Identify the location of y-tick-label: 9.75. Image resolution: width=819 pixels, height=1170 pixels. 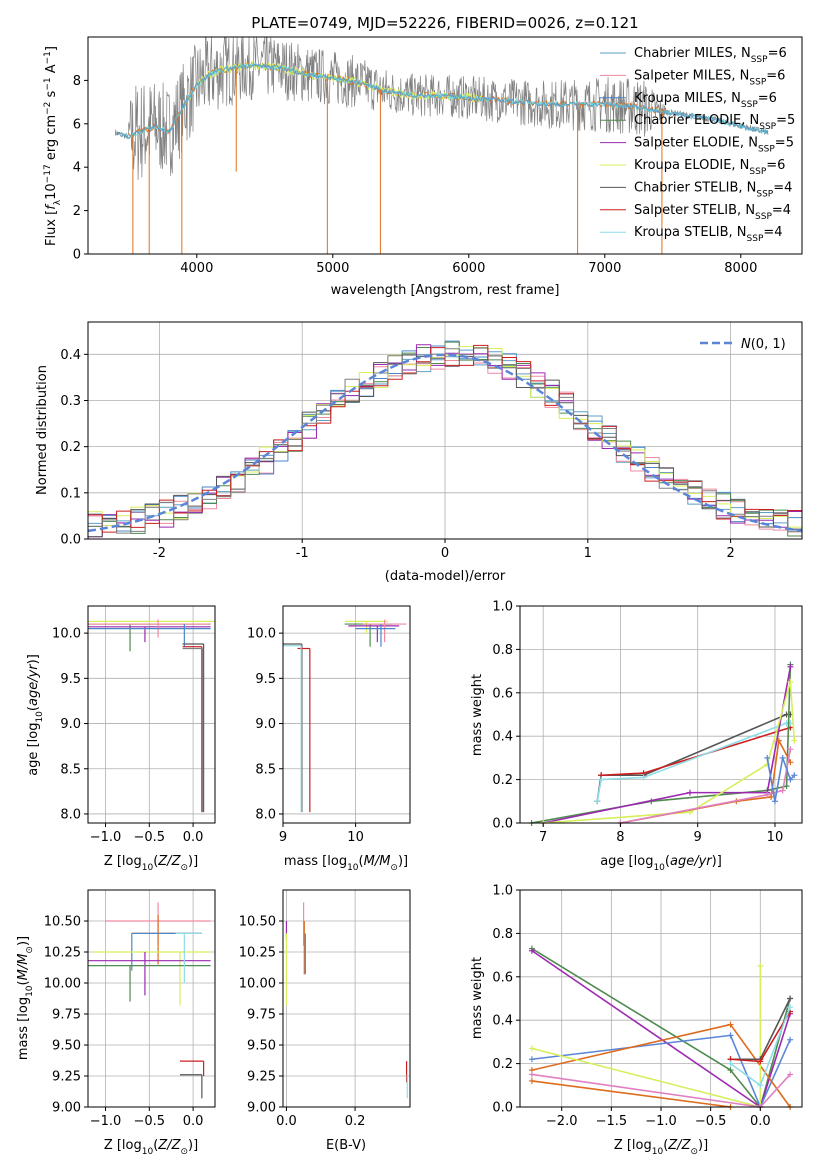
(261, 1015).